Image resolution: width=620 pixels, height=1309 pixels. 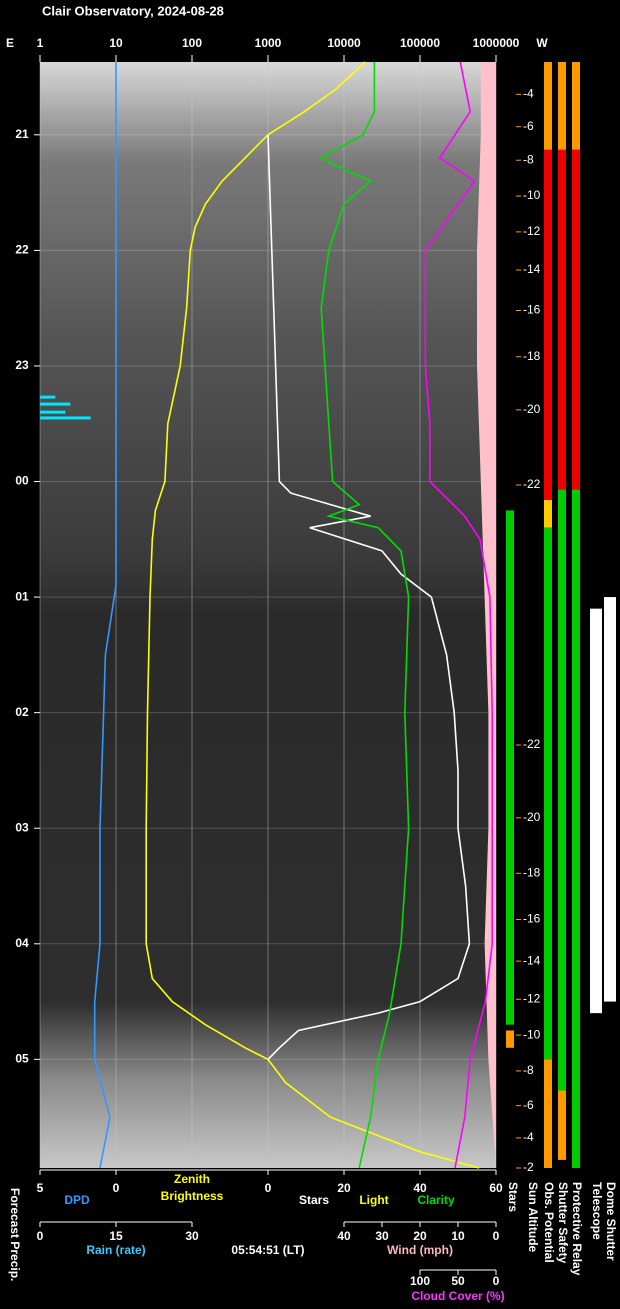 I want to click on axis-tick-label: 15, so click(x=116, y=1236).